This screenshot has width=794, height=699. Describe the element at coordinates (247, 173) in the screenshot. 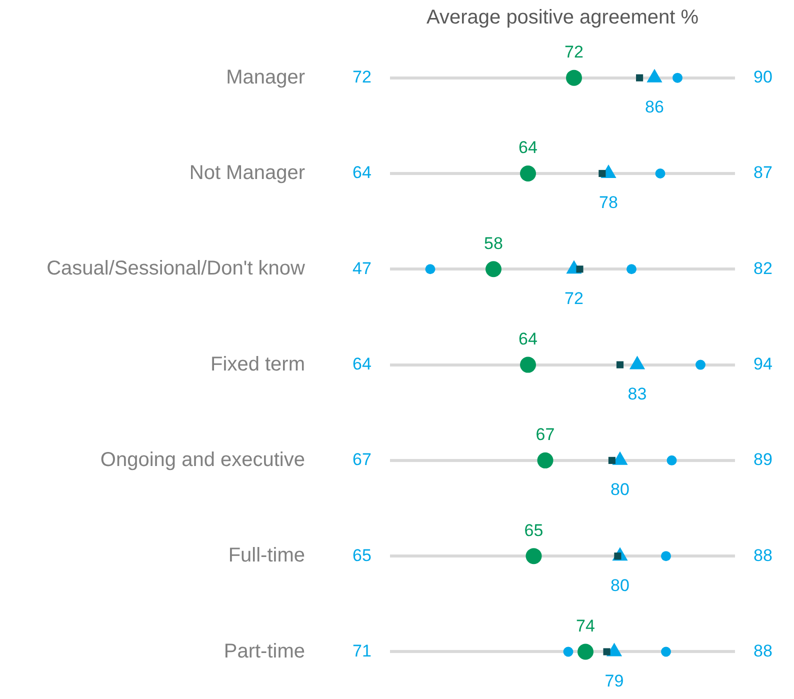

I see `y-tick-label: Not Manager` at that location.